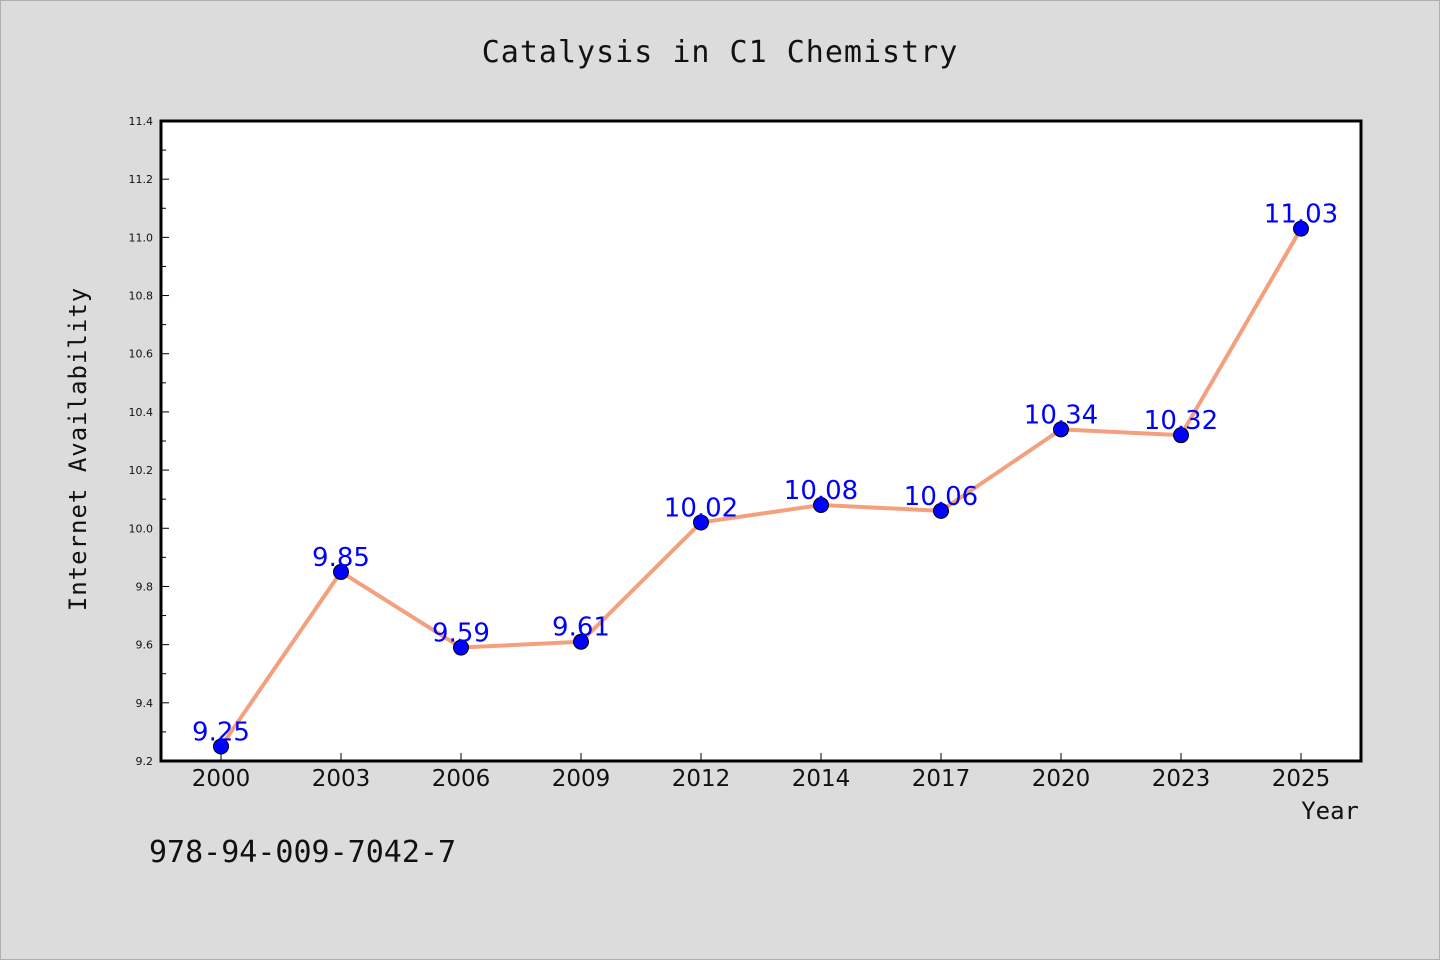  What do you see at coordinates (720, 52) in the screenshot?
I see `chart-title: Catalysis in C1 Chemistry` at bounding box center [720, 52].